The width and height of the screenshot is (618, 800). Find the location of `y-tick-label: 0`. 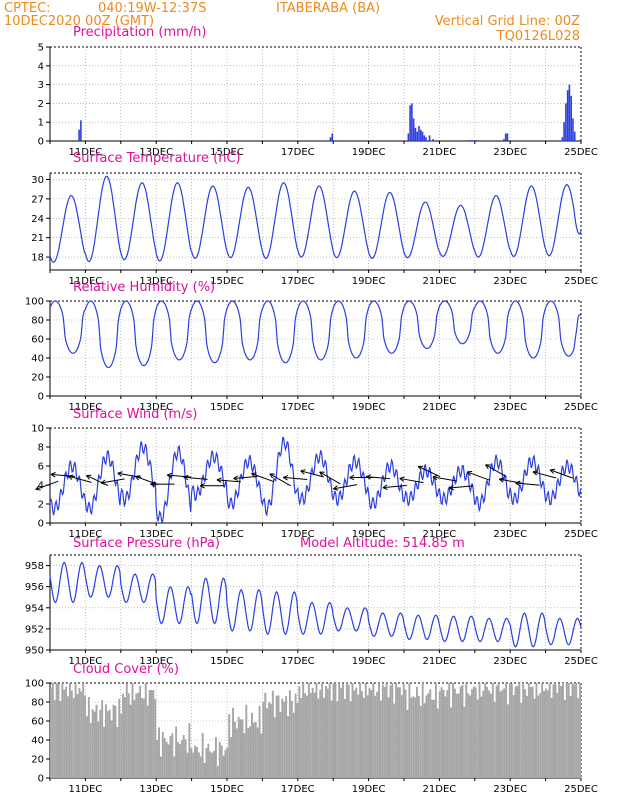

y-tick-label: 0 is located at coordinates (41, 779).